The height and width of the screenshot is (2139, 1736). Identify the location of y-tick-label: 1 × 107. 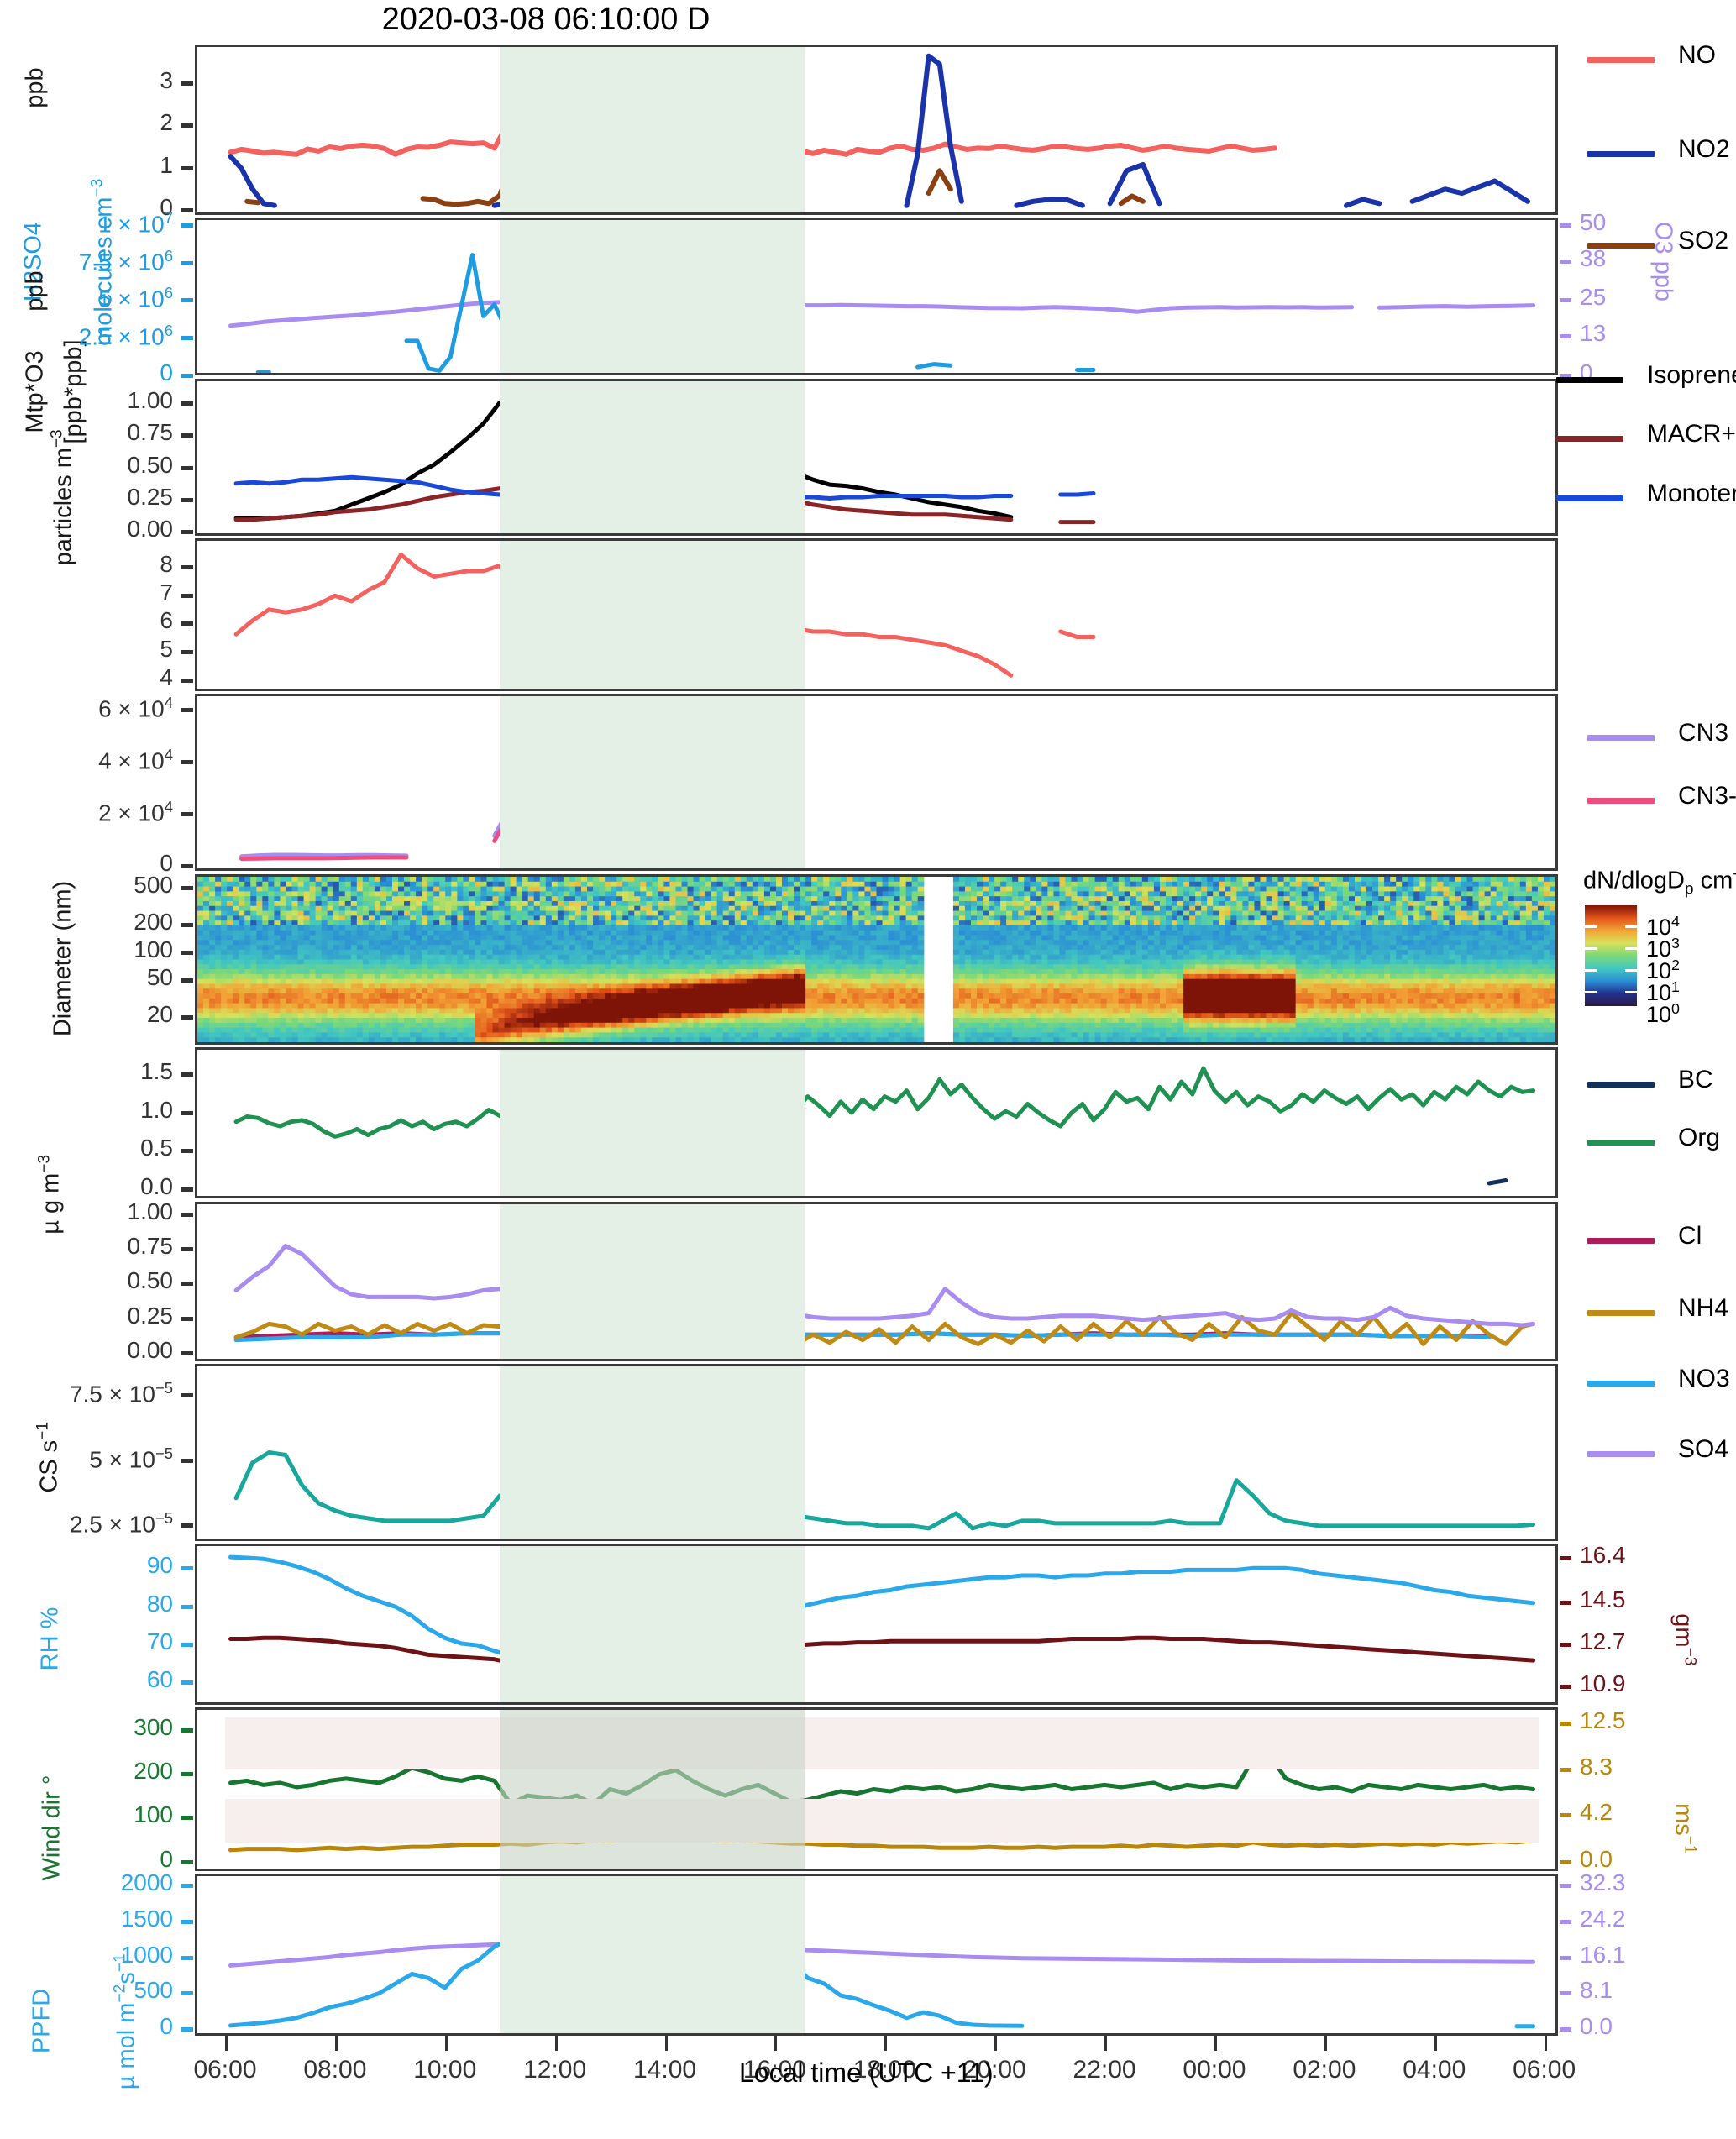
(86, 223).